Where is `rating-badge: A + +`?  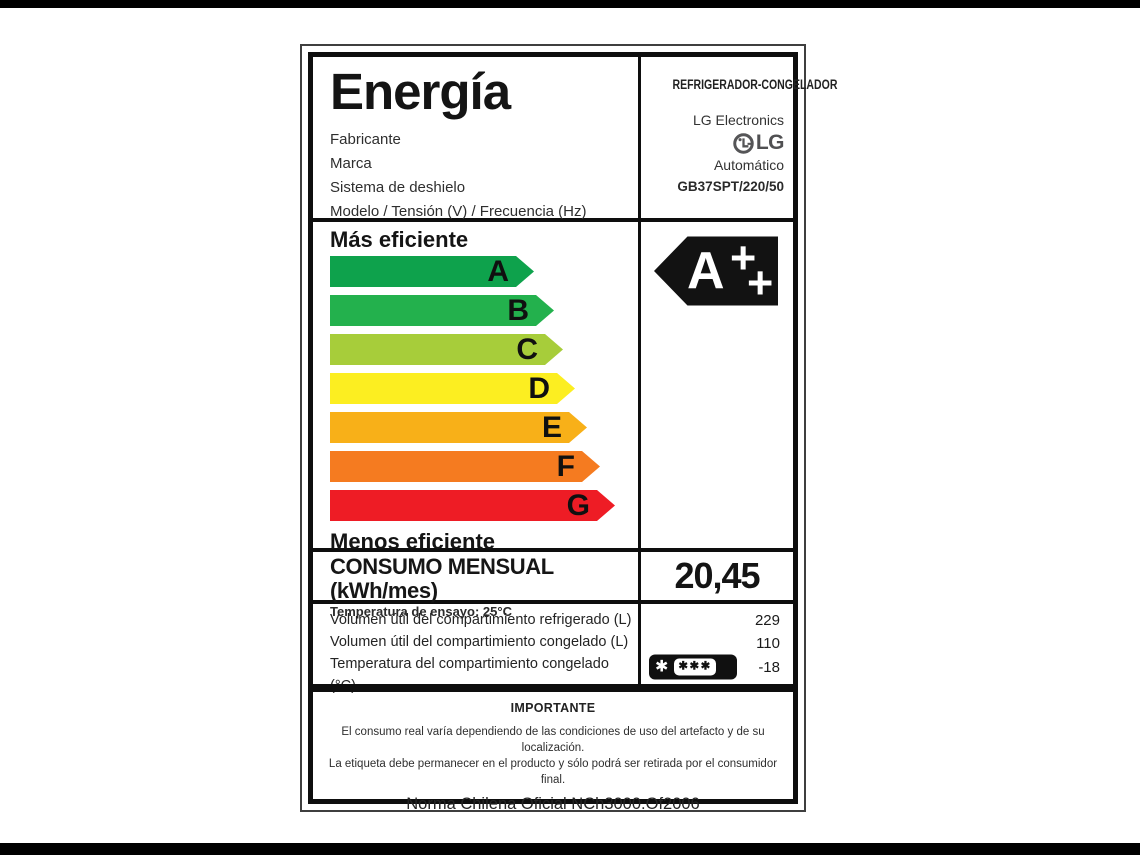 rating-badge: A + + is located at coordinates (716, 270).